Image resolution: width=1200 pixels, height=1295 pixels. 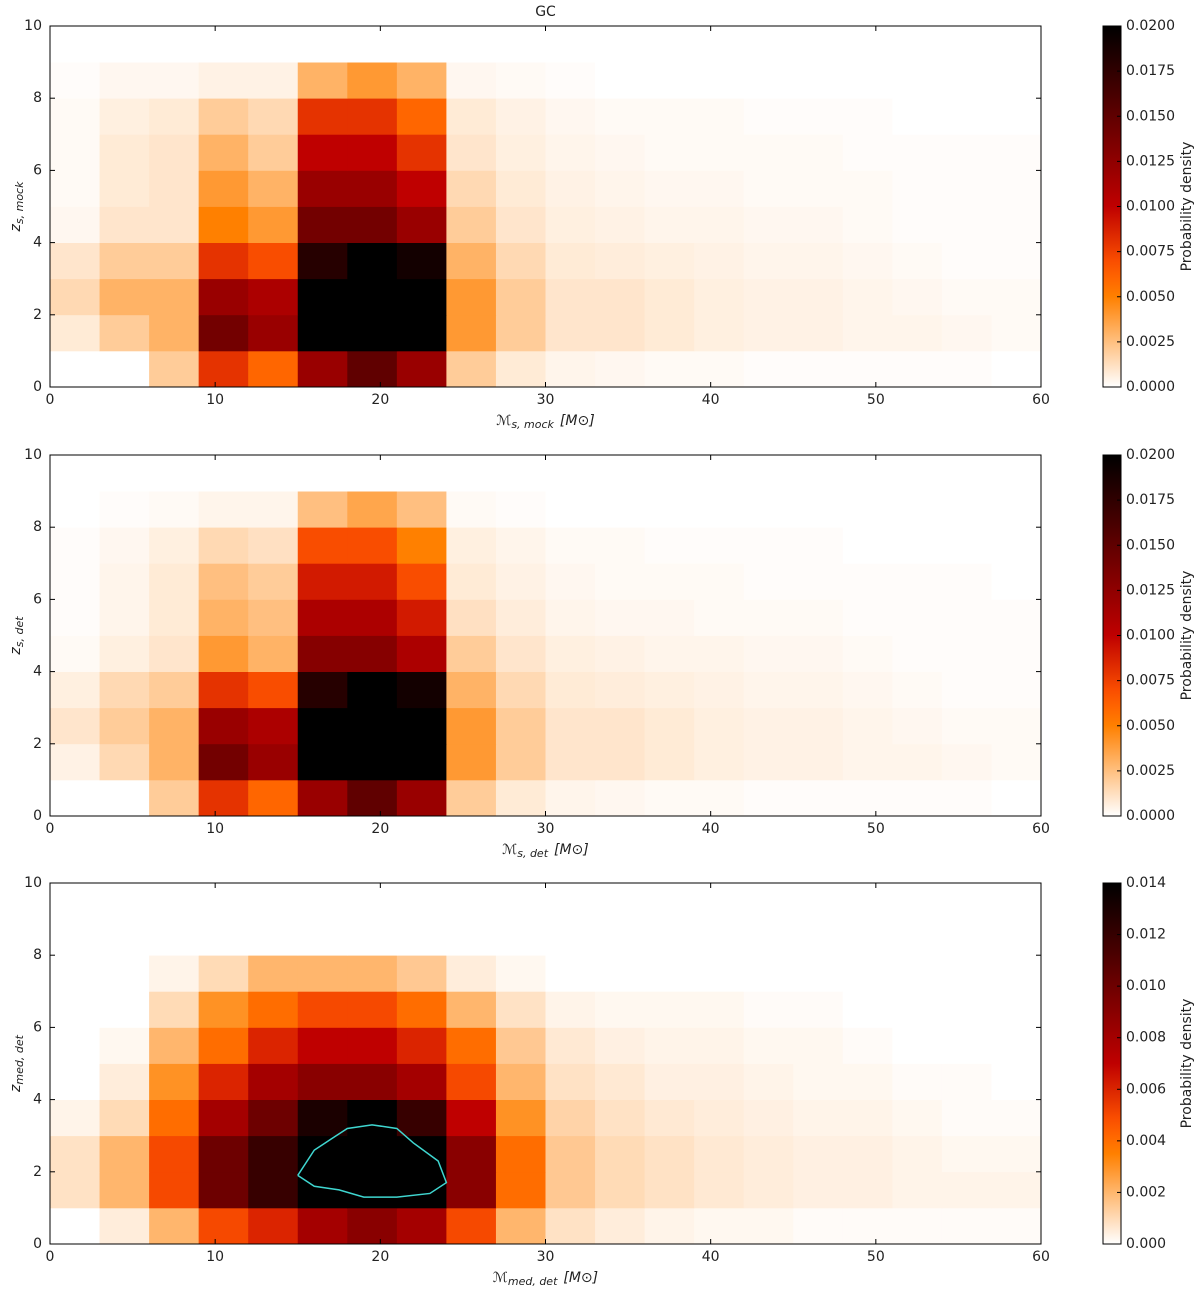 What do you see at coordinates (37, 599) in the screenshot?
I see `y-tick-label: 6` at bounding box center [37, 599].